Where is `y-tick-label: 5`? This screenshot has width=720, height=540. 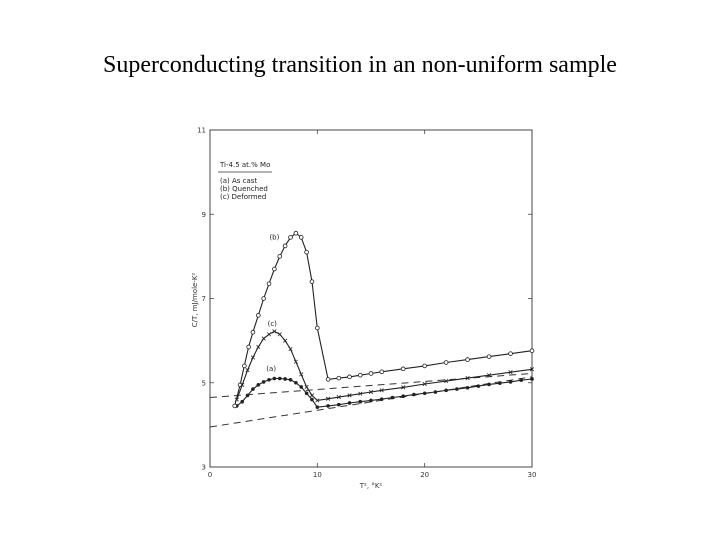 y-tick-label: 5 is located at coordinates (204, 383).